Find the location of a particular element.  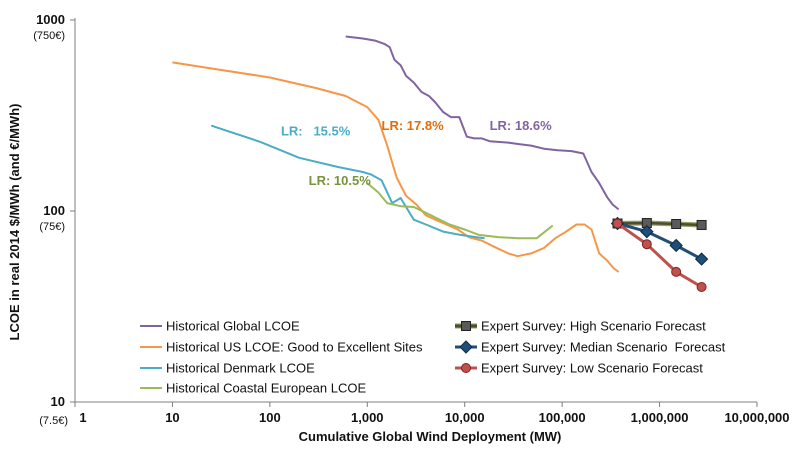

legend-label: Historical Global LCOE is located at coordinates (233, 326).